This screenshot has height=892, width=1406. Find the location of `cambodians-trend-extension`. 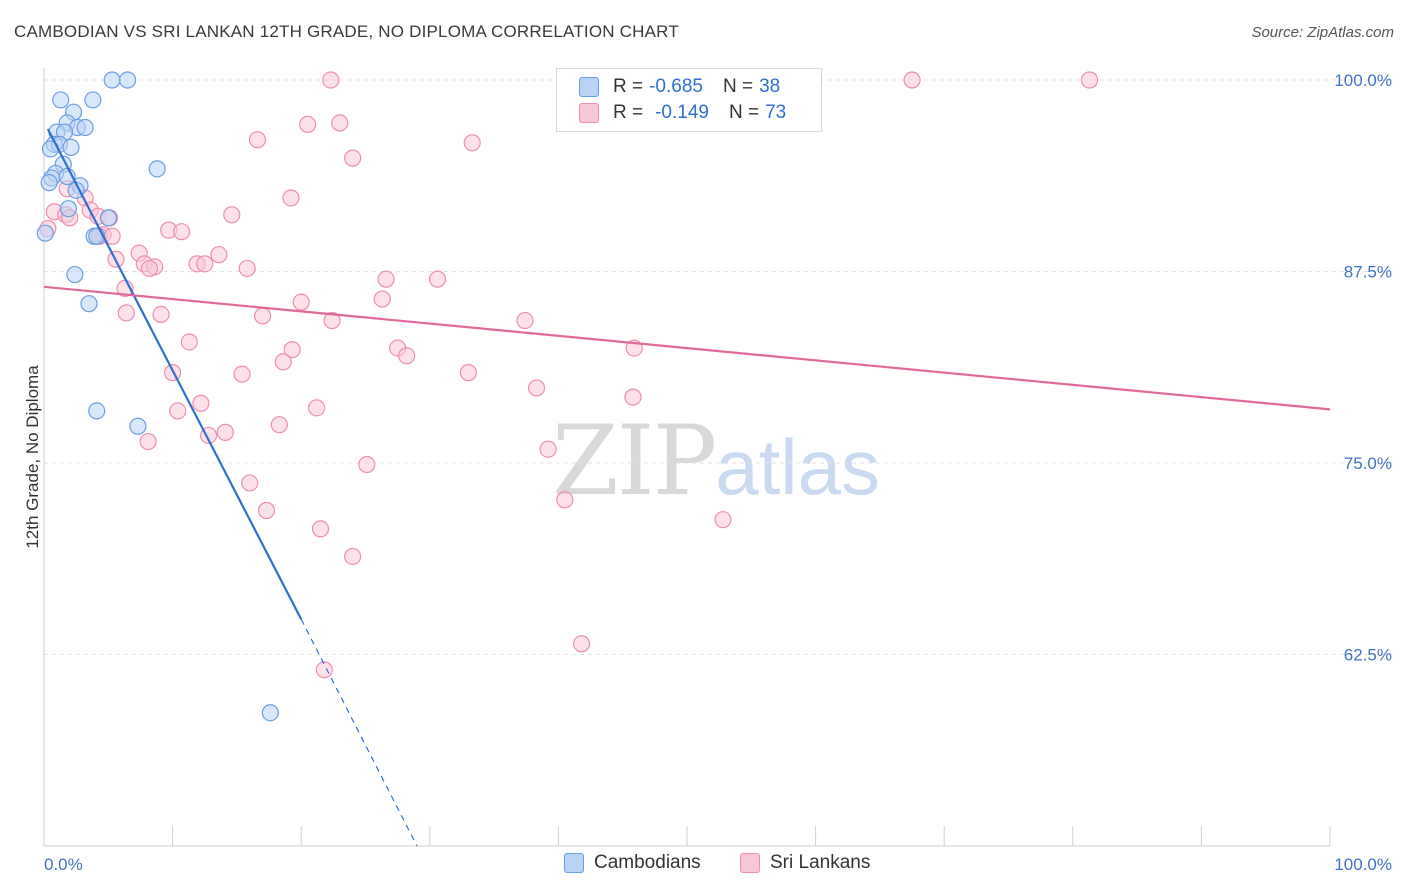

cambodians-trend-extension is located at coordinates (359, 732).